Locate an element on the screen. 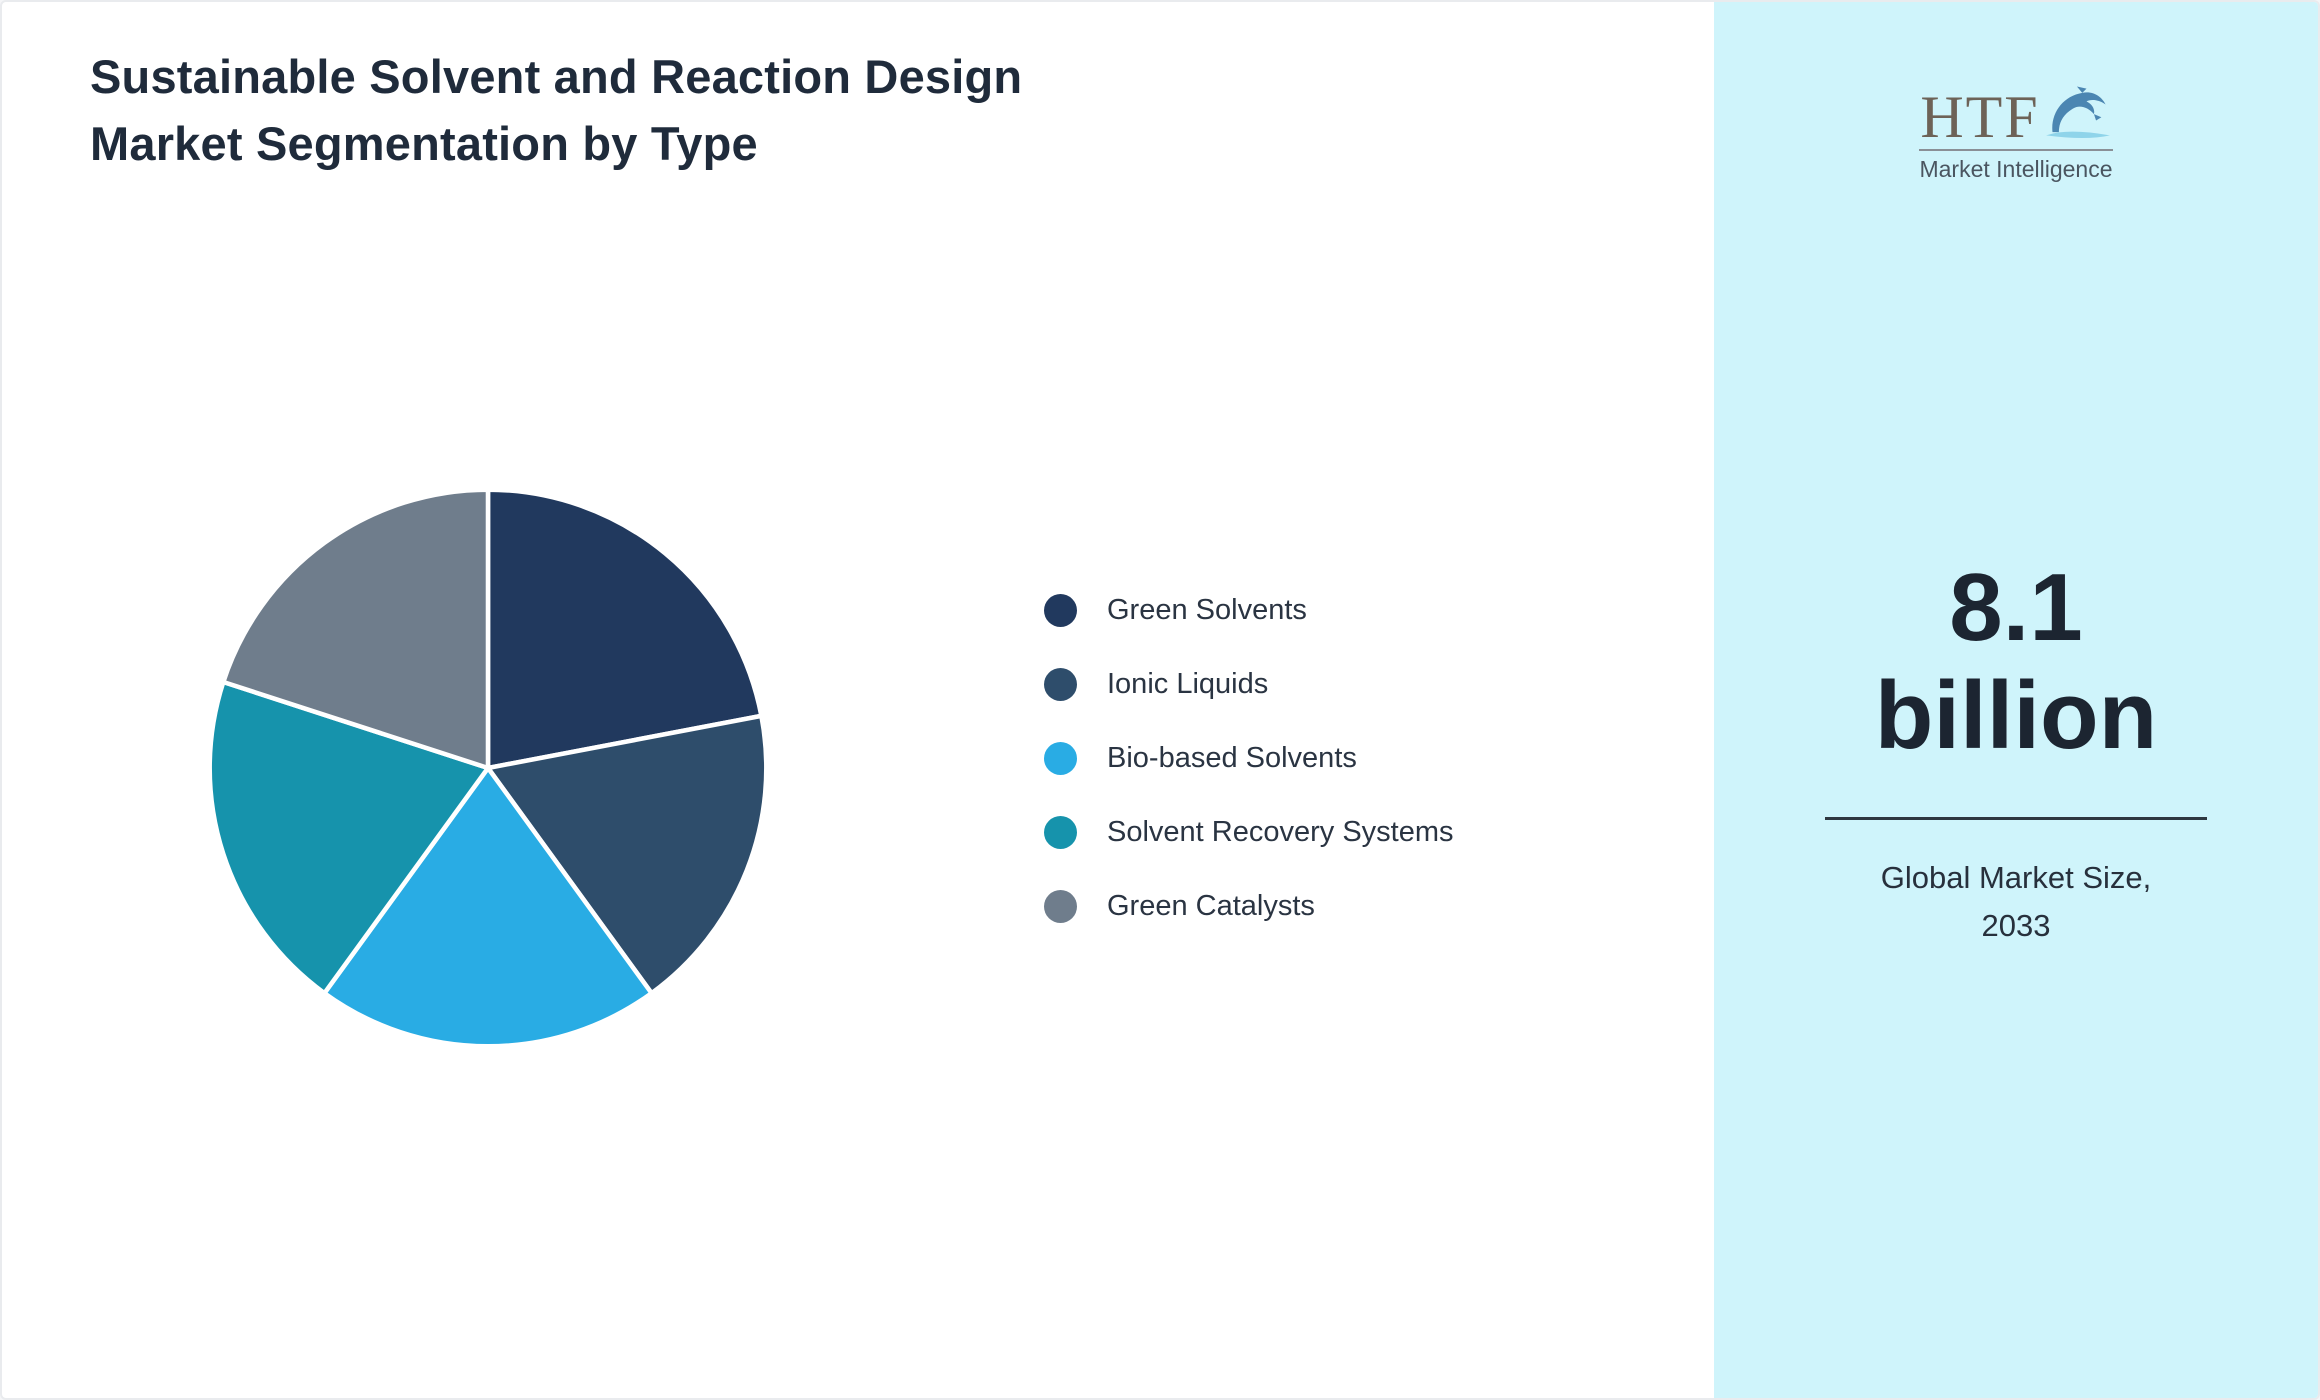 The height and width of the screenshot is (1400, 2320). legend-label: Solvent Recovery Systems is located at coordinates (1280, 832).